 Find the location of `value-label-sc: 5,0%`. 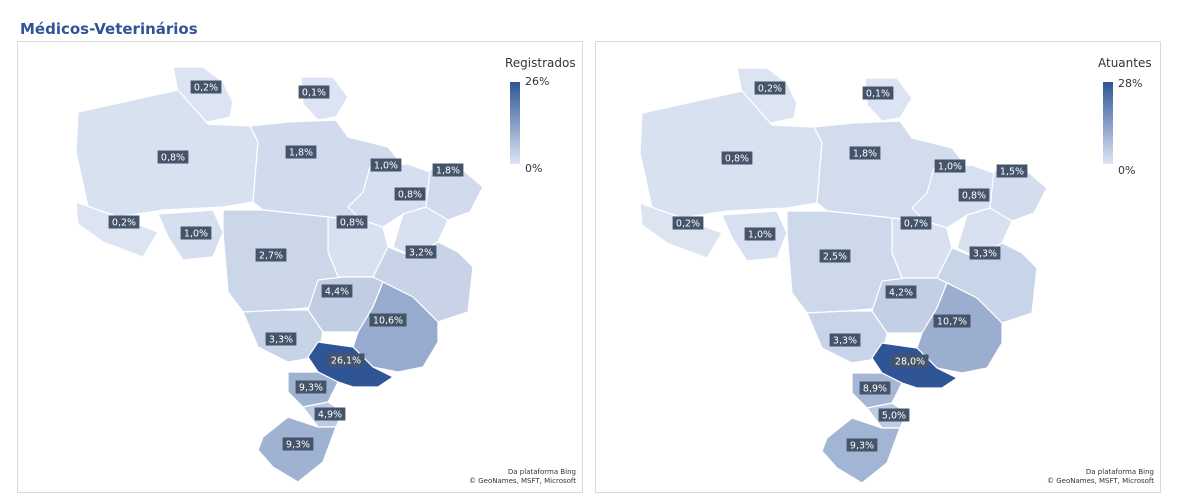

value-label-sc: 5,0% is located at coordinates (894, 416).